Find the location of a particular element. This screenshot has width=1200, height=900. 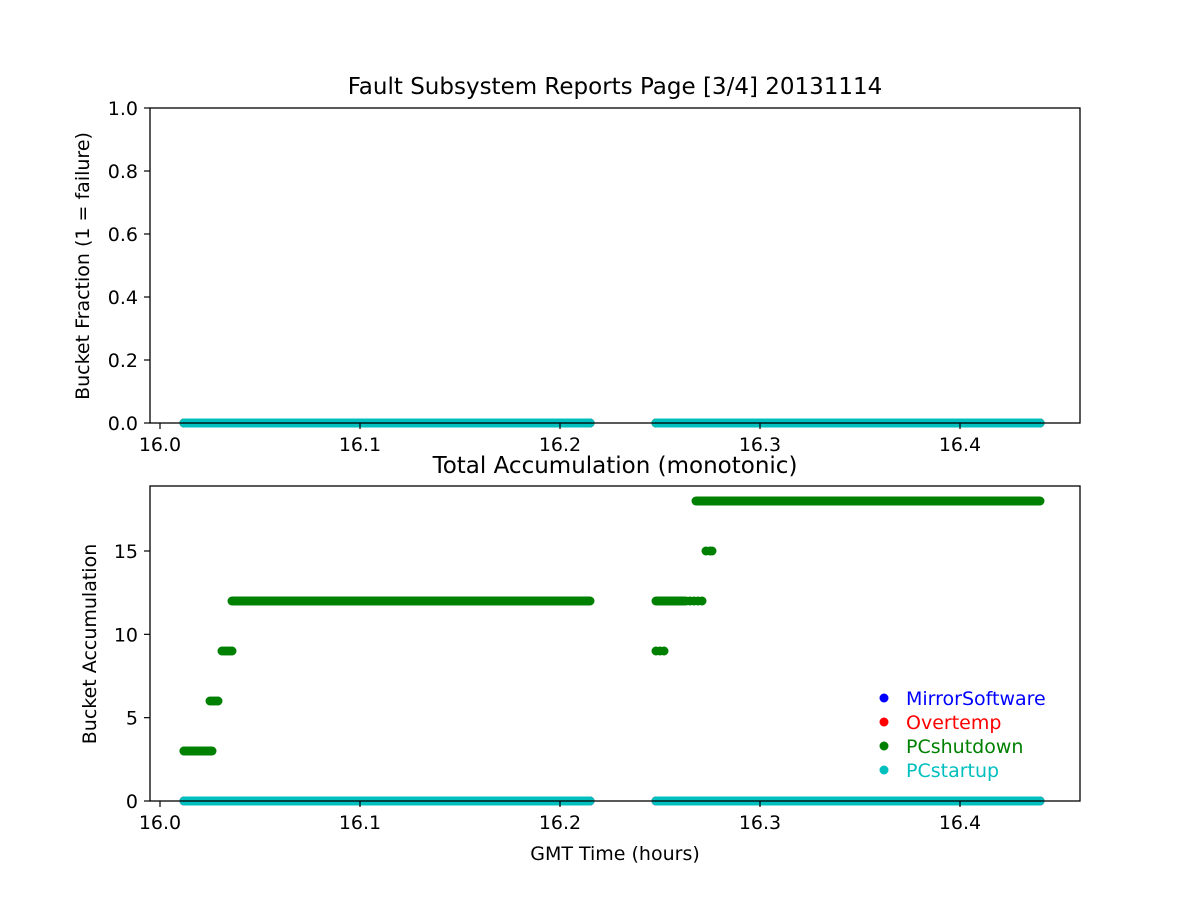

accumulation-y-tick-label-3: 15 is located at coordinates (126, 552).